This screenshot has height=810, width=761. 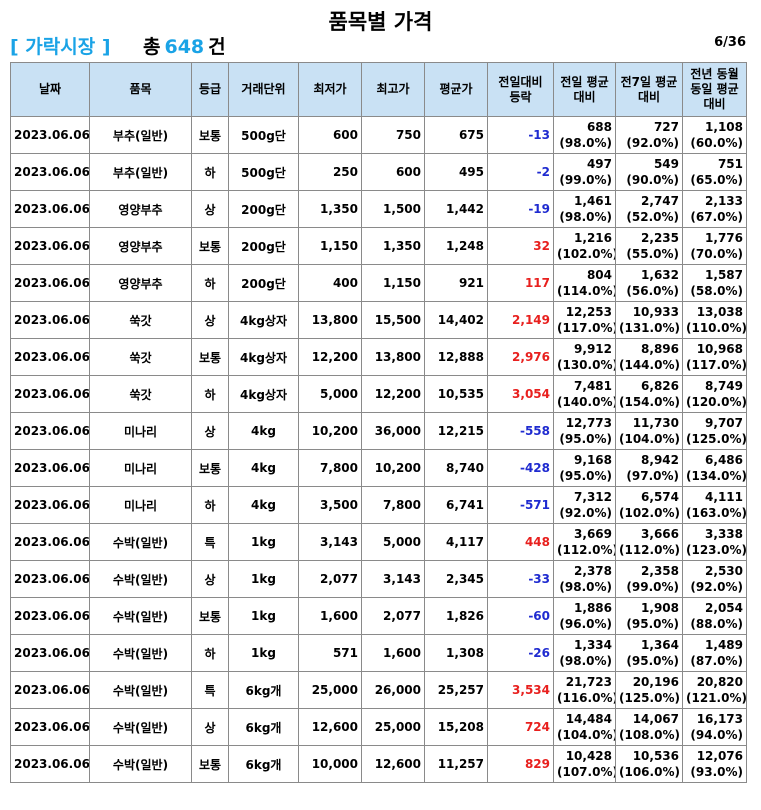 What do you see at coordinates (520, 764) in the screenshot?
I see `cell-change: 829` at bounding box center [520, 764].